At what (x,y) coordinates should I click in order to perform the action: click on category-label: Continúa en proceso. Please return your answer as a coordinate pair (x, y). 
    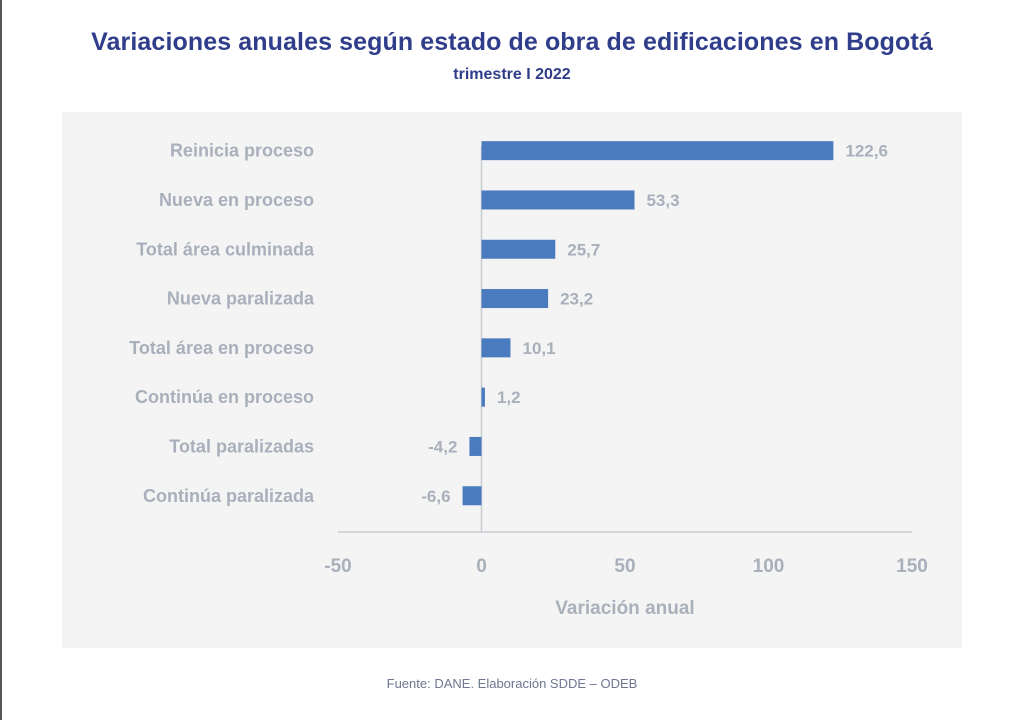
    Looking at the image, I should click on (224, 397).